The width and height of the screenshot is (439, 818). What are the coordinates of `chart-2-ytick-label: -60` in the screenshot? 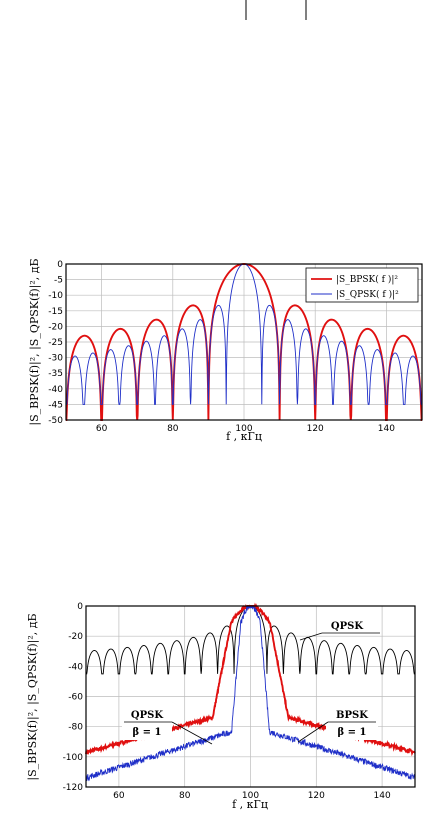 It's located at (75, 698).